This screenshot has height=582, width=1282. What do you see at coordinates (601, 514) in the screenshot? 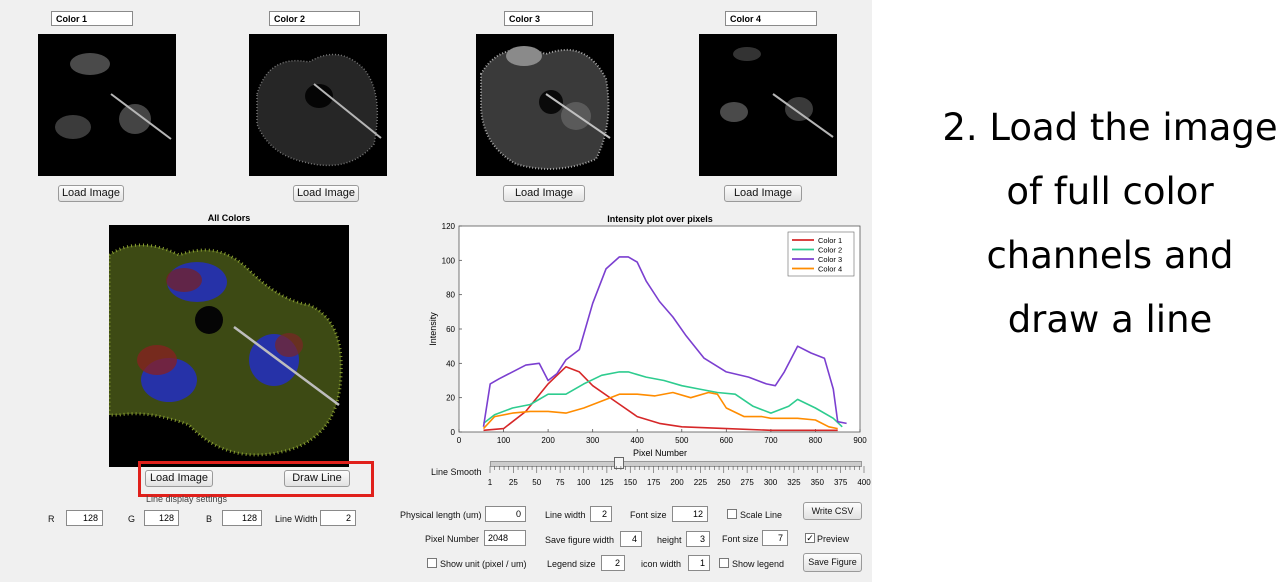
I see `line-width2-field: 2` at bounding box center [601, 514].